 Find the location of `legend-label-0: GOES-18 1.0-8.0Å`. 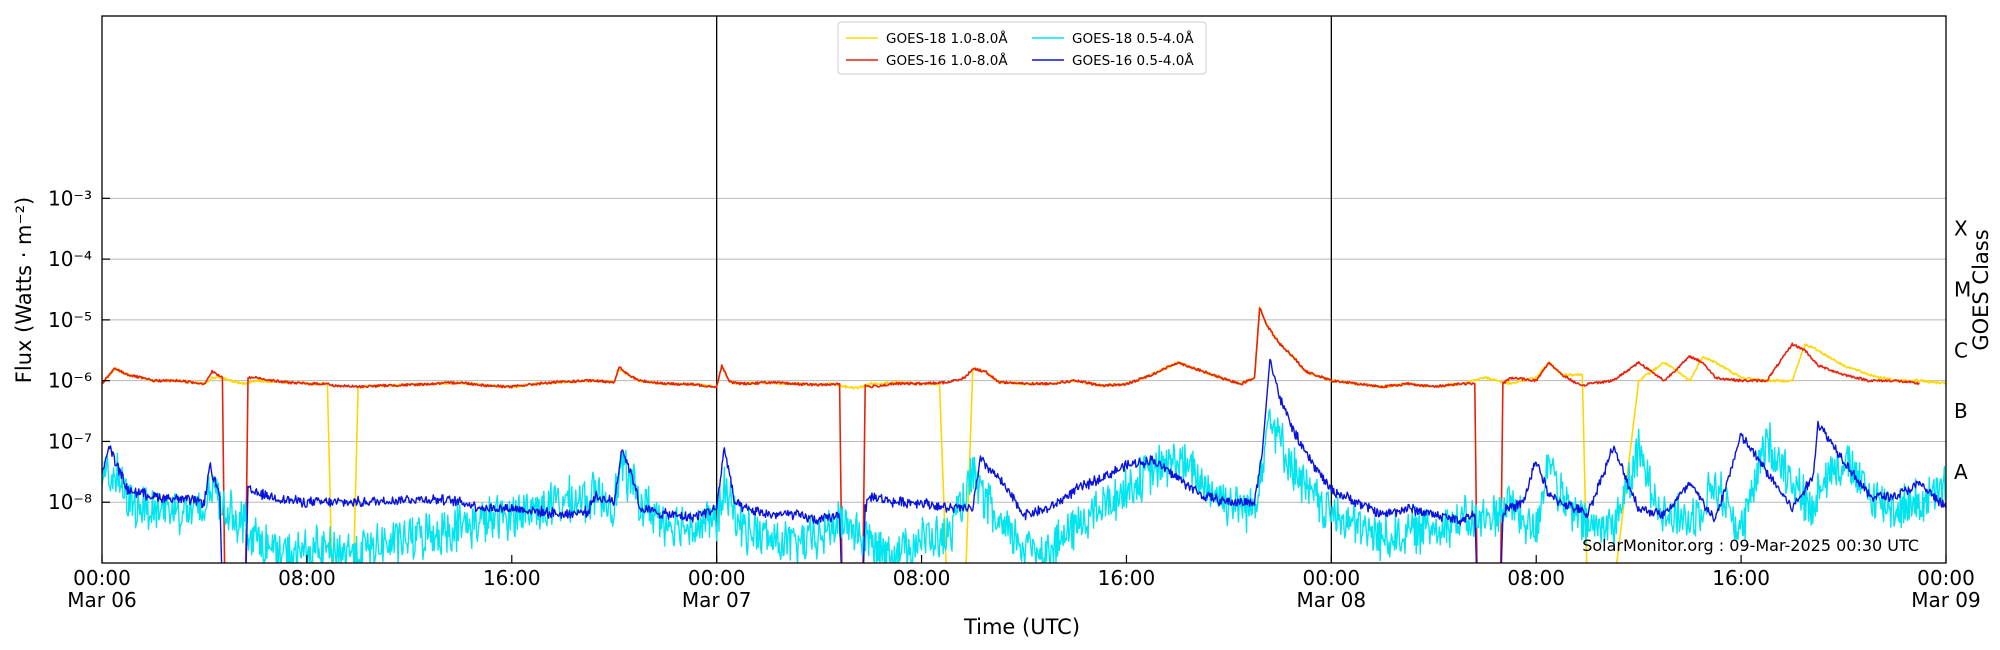

legend-label-0: GOES-18 1.0-8.0Å is located at coordinates (947, 38).